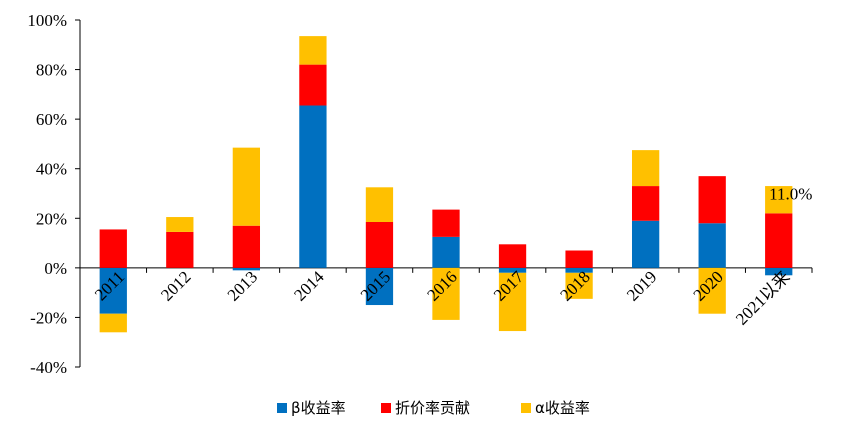 The width and height of the screenshot is (850, 432). I want to click on bar-segment-2020-s0, so click(712, 245).